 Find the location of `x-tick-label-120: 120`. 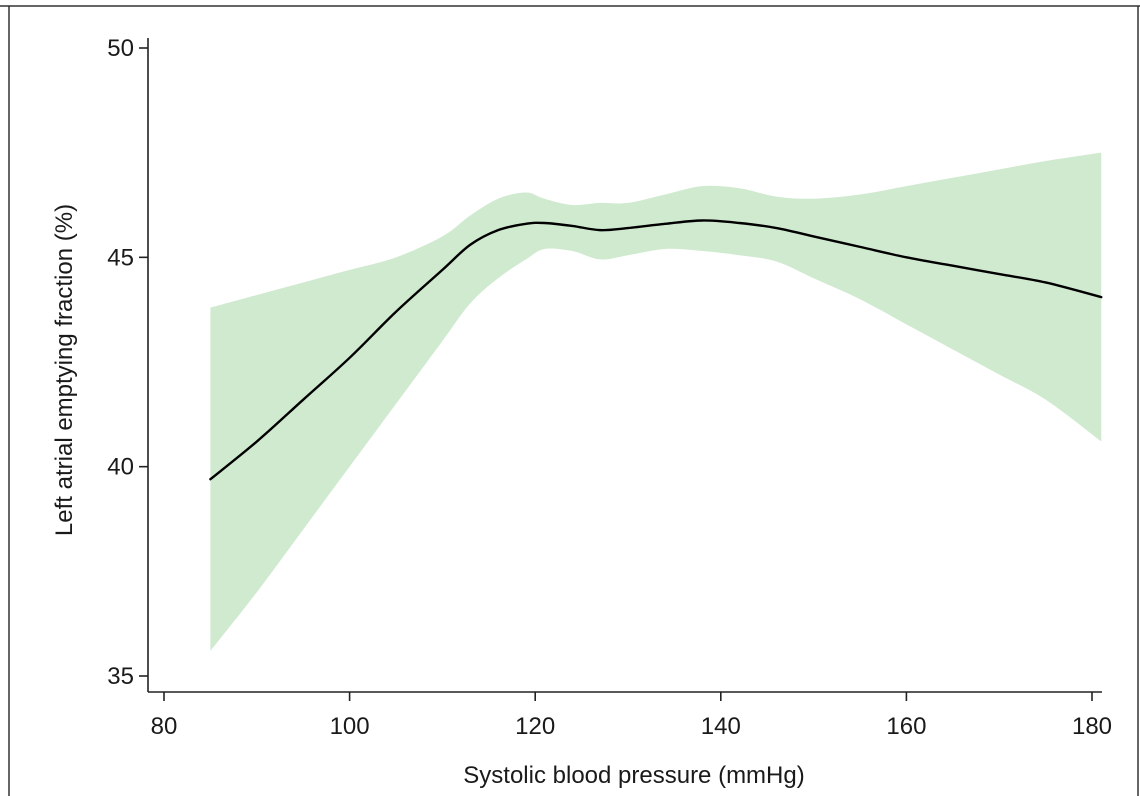

x-tick-label-120: 120 is located at coordinates (535, 726).